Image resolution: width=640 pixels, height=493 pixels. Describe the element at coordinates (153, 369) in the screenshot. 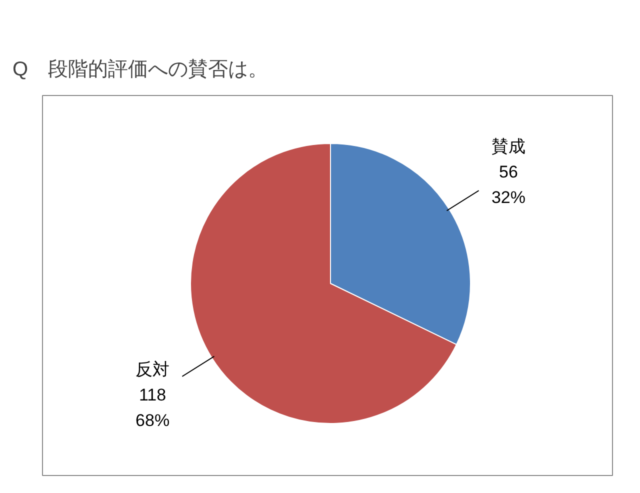

I see `slice-label: 反対` at that location.